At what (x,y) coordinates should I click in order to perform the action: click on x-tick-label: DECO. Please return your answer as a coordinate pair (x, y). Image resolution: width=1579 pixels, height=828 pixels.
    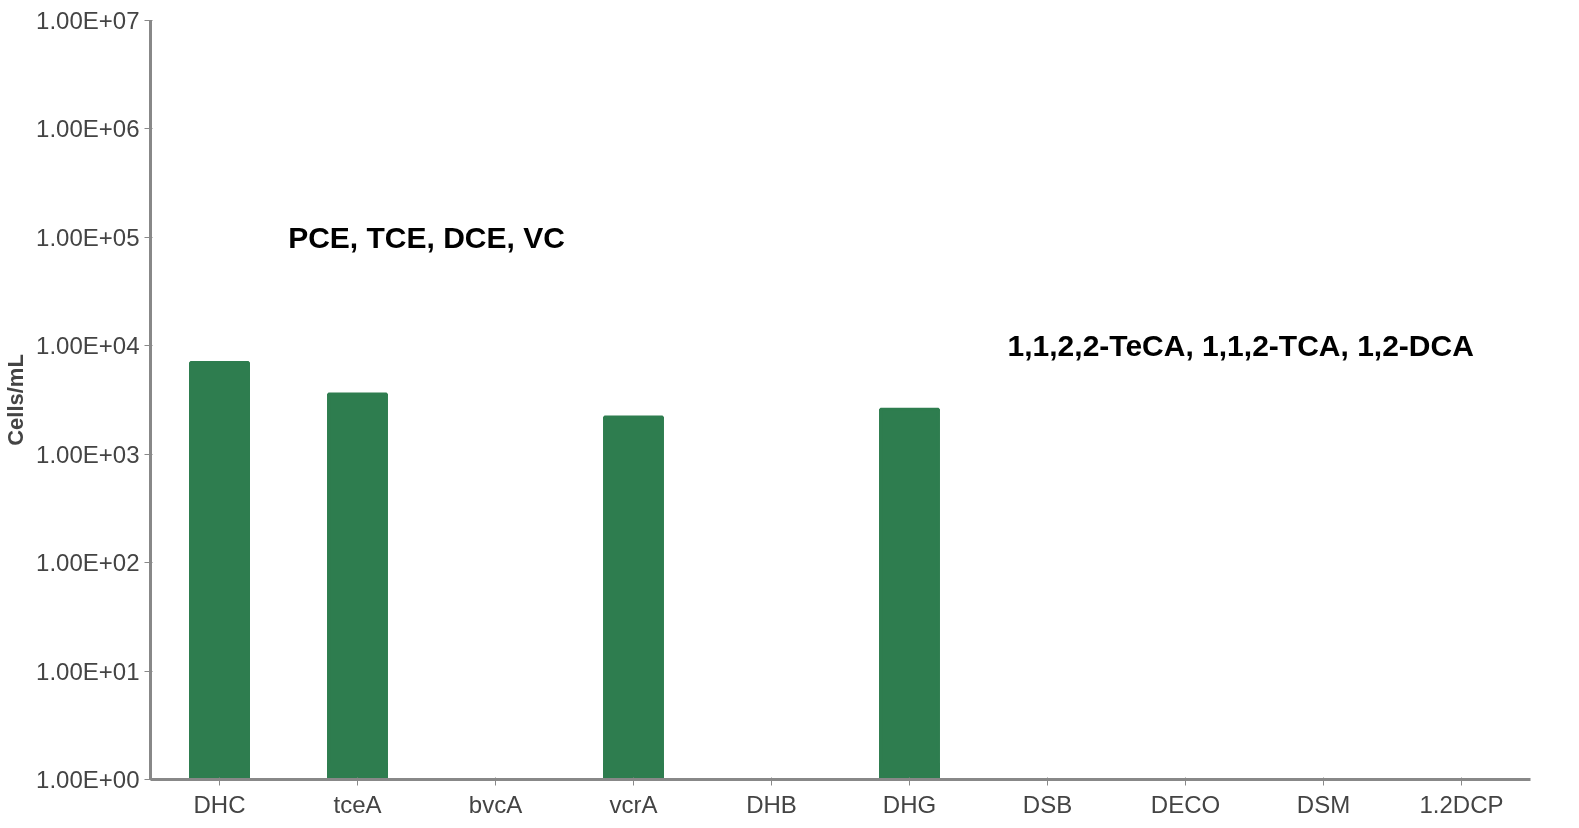
    Looking at the image, I should click on (1185, 804).